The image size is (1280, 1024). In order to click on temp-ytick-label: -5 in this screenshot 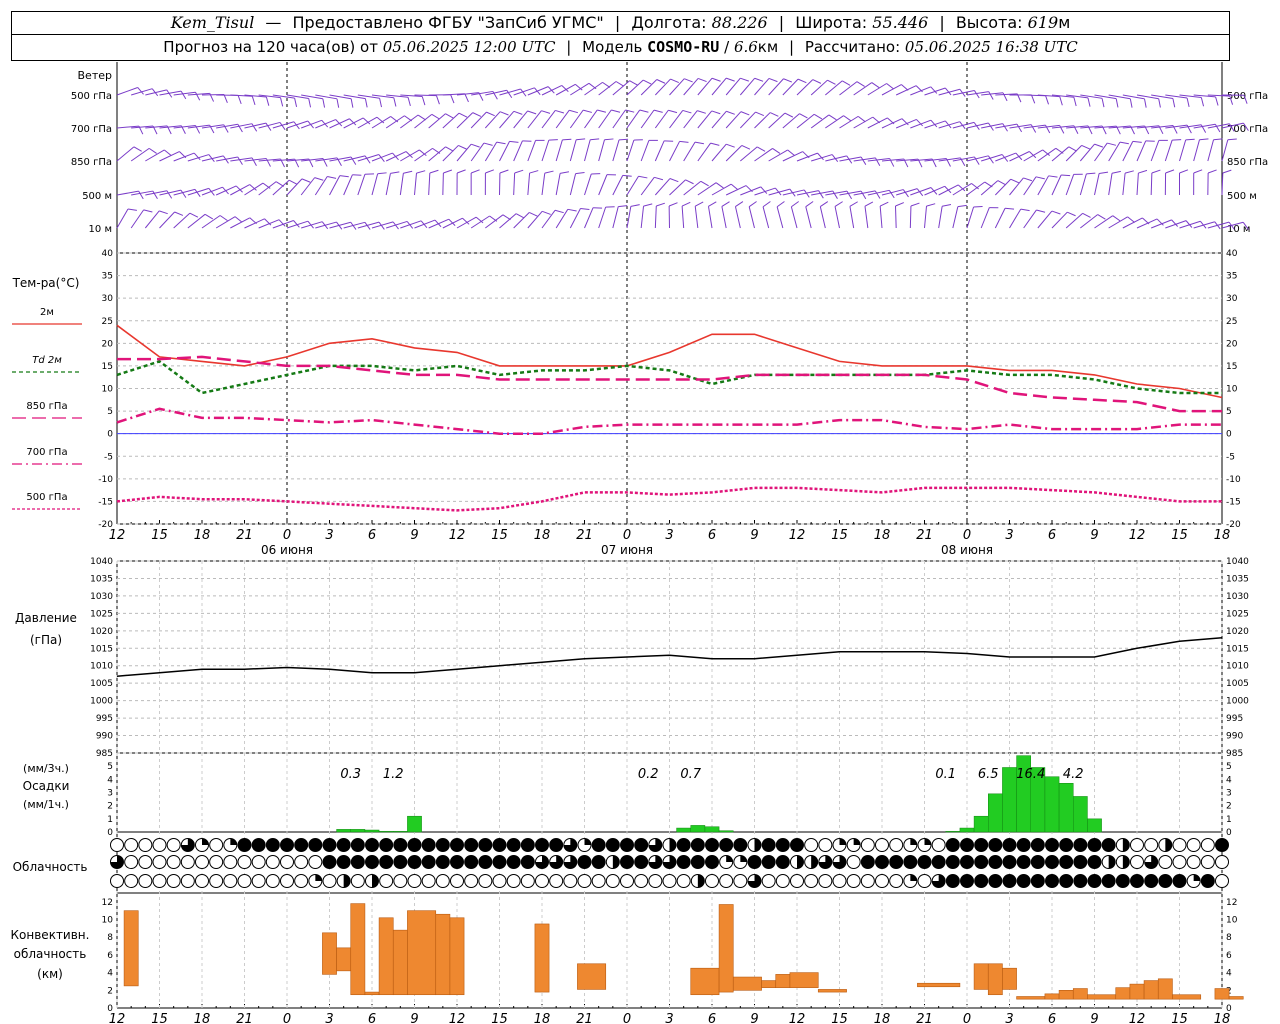, I will do `click(108, 457)`.